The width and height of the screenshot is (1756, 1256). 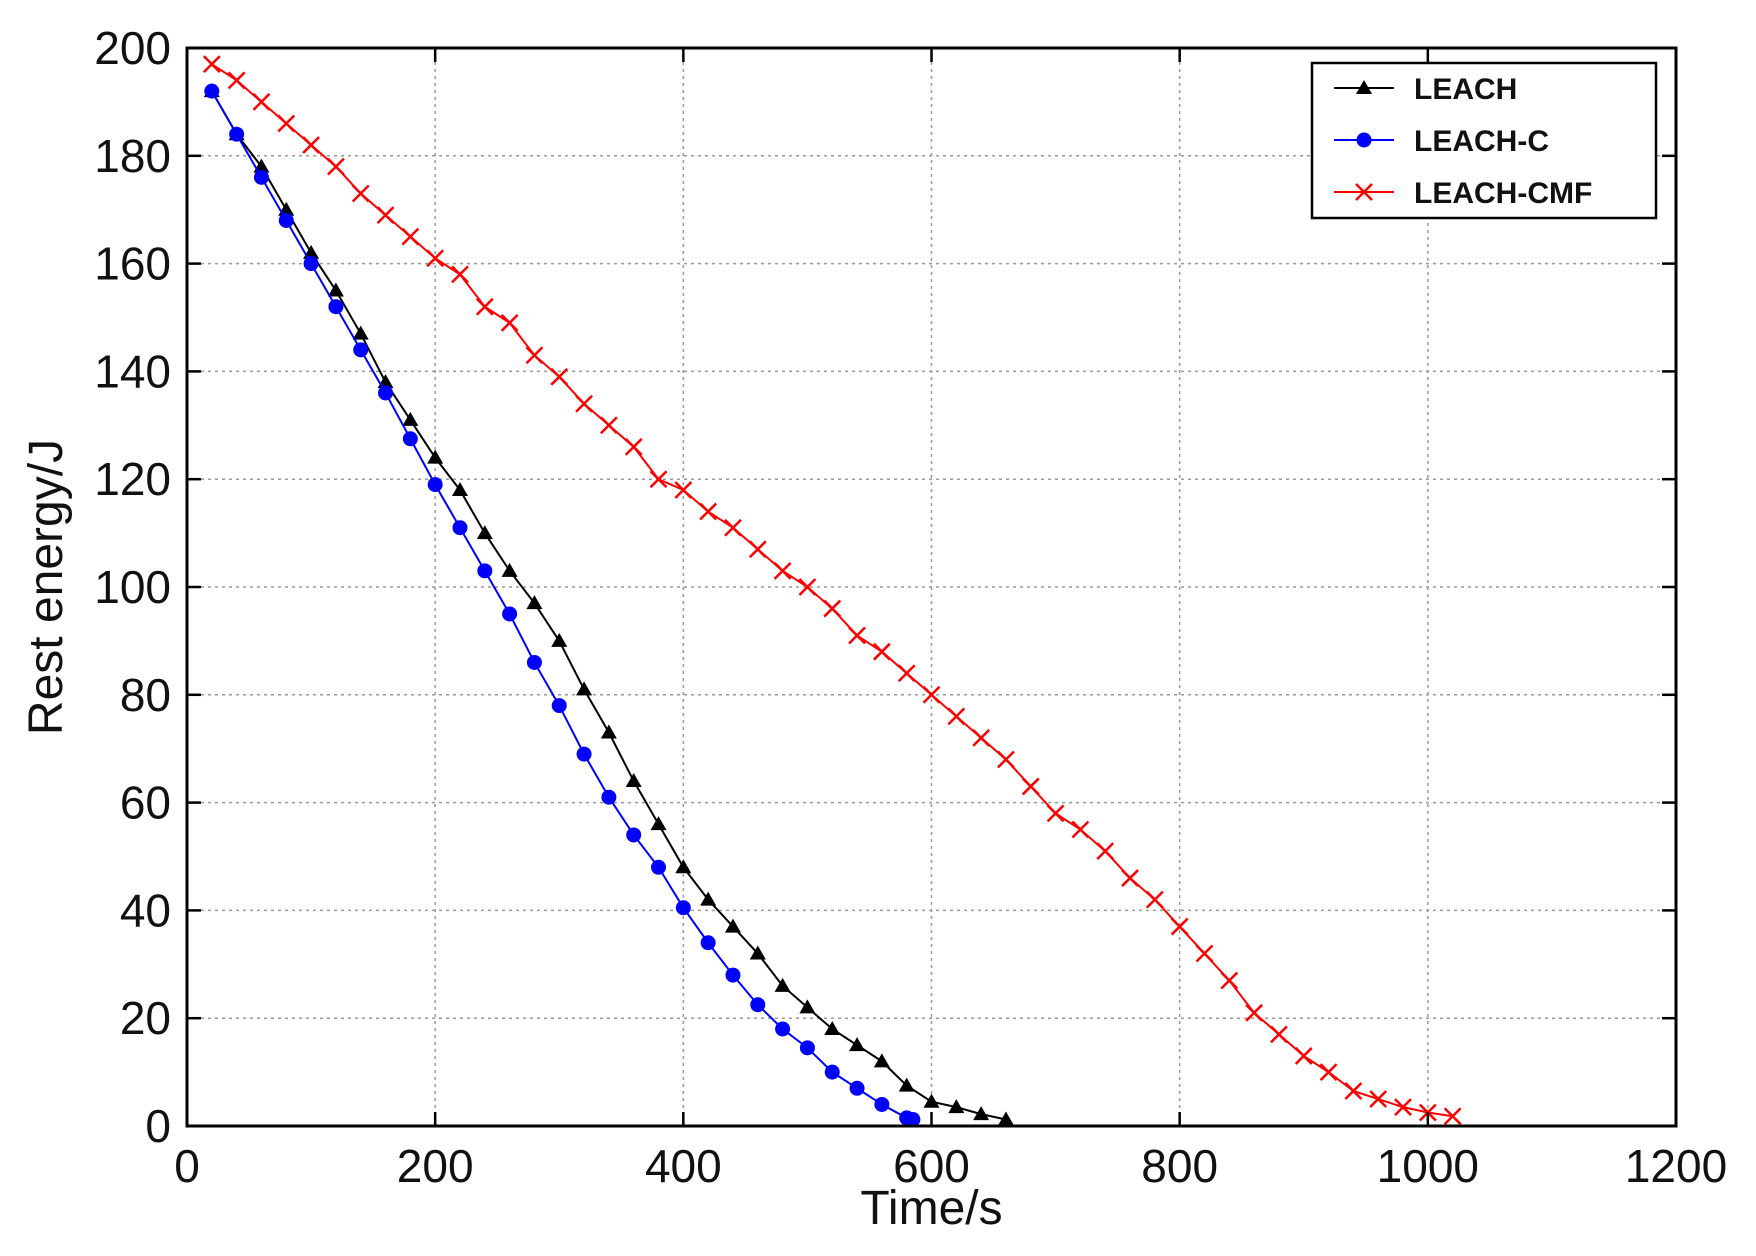 I want to click on x-tick-label: 600, so click(x=931, y=1166).